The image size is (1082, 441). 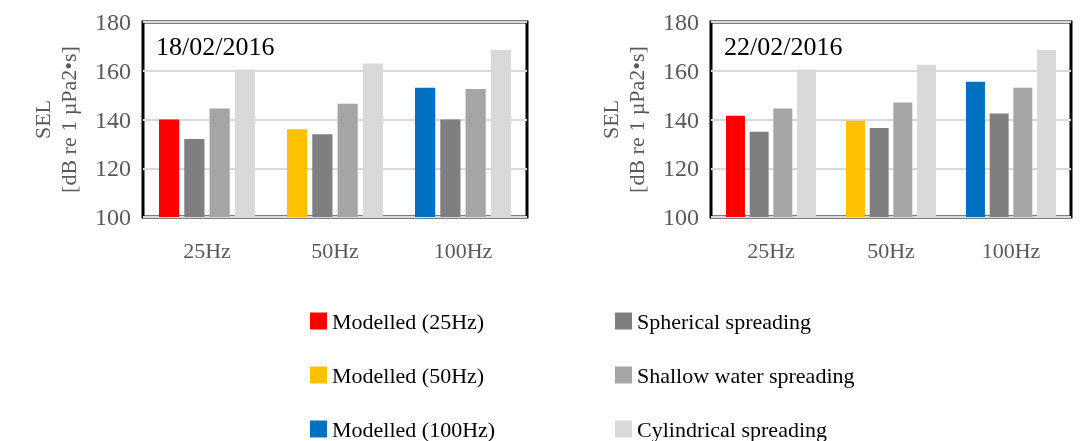 I want to click on legend-label: Shallow water spreading, so click(x=746, y=375).